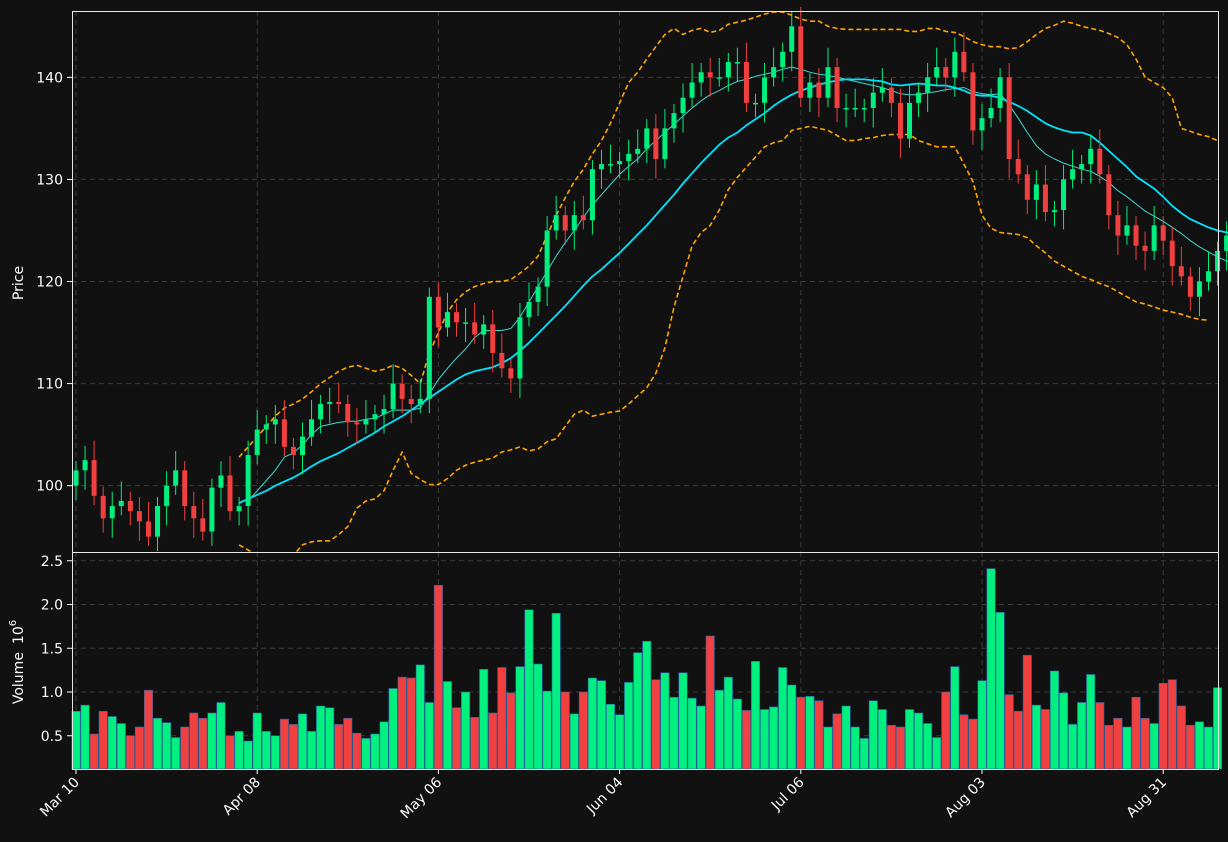 This screenshot has height=842, width=1228. Describe the element at coordinates (49, 78) in the screenshot. I see `price-tick-label: 140` at that location.